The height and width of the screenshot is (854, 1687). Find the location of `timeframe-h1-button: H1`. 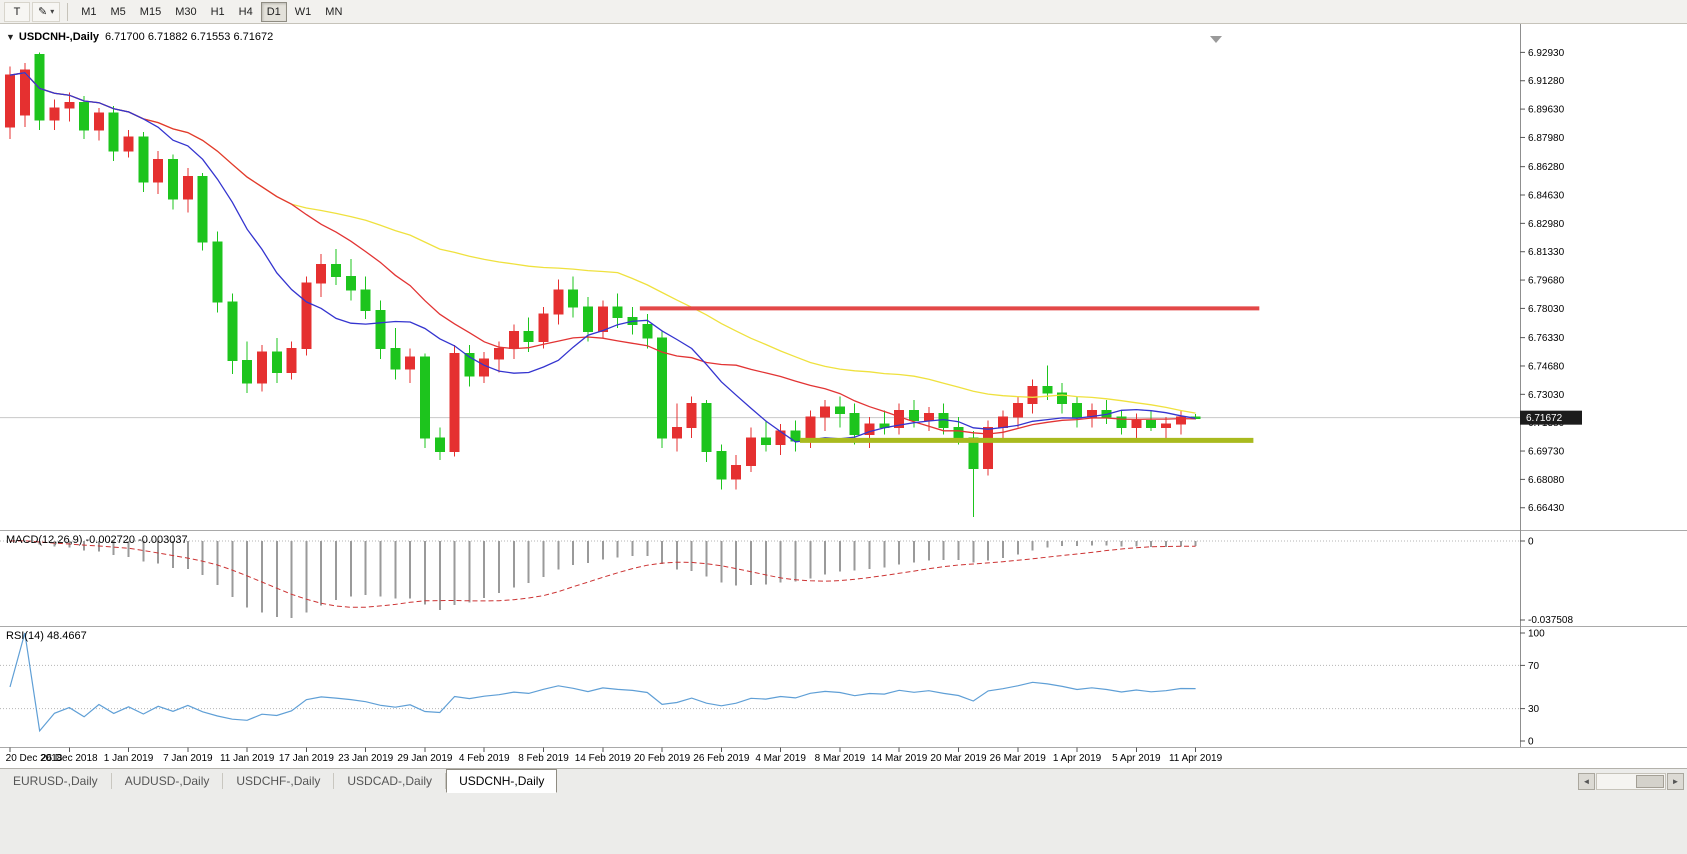

timeframe-h1-button: H1 is located at coordinates (218, 12).